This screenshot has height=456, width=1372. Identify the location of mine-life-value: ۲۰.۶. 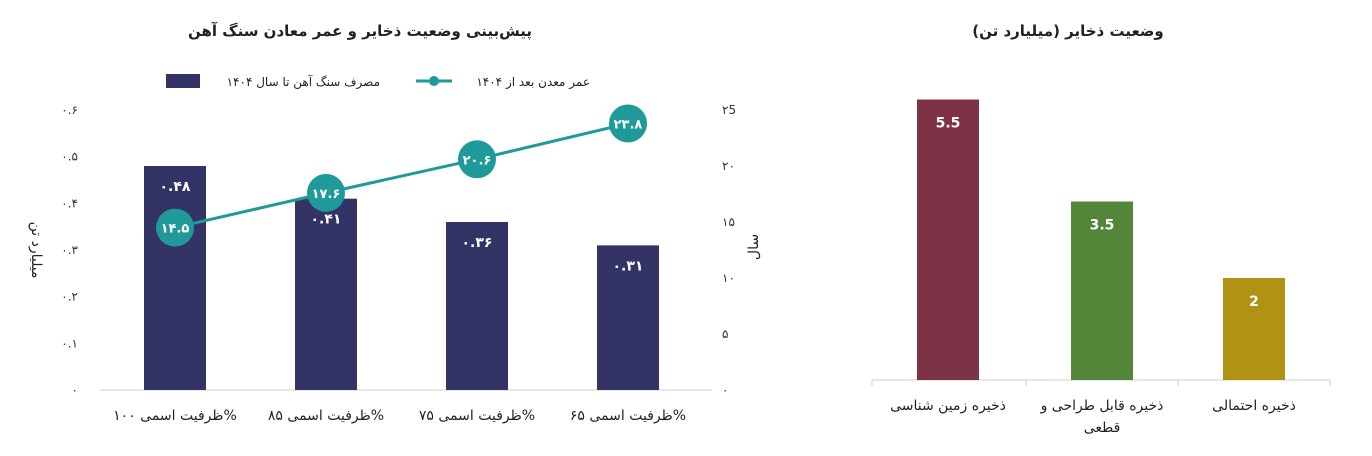
(477, 160).